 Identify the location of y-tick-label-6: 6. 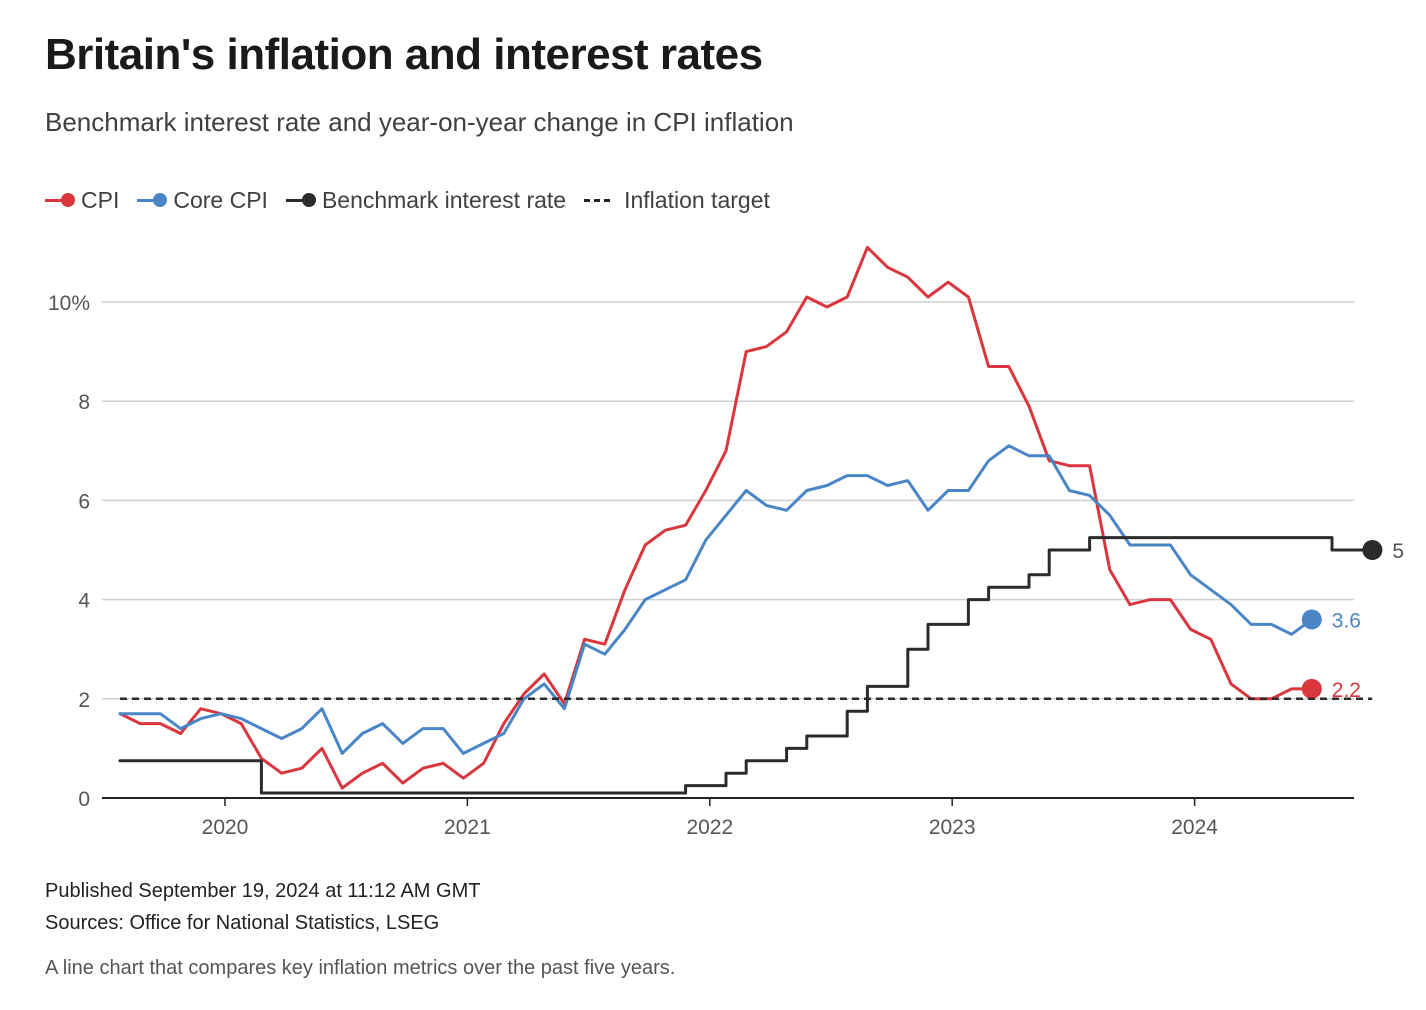
(84, 501).